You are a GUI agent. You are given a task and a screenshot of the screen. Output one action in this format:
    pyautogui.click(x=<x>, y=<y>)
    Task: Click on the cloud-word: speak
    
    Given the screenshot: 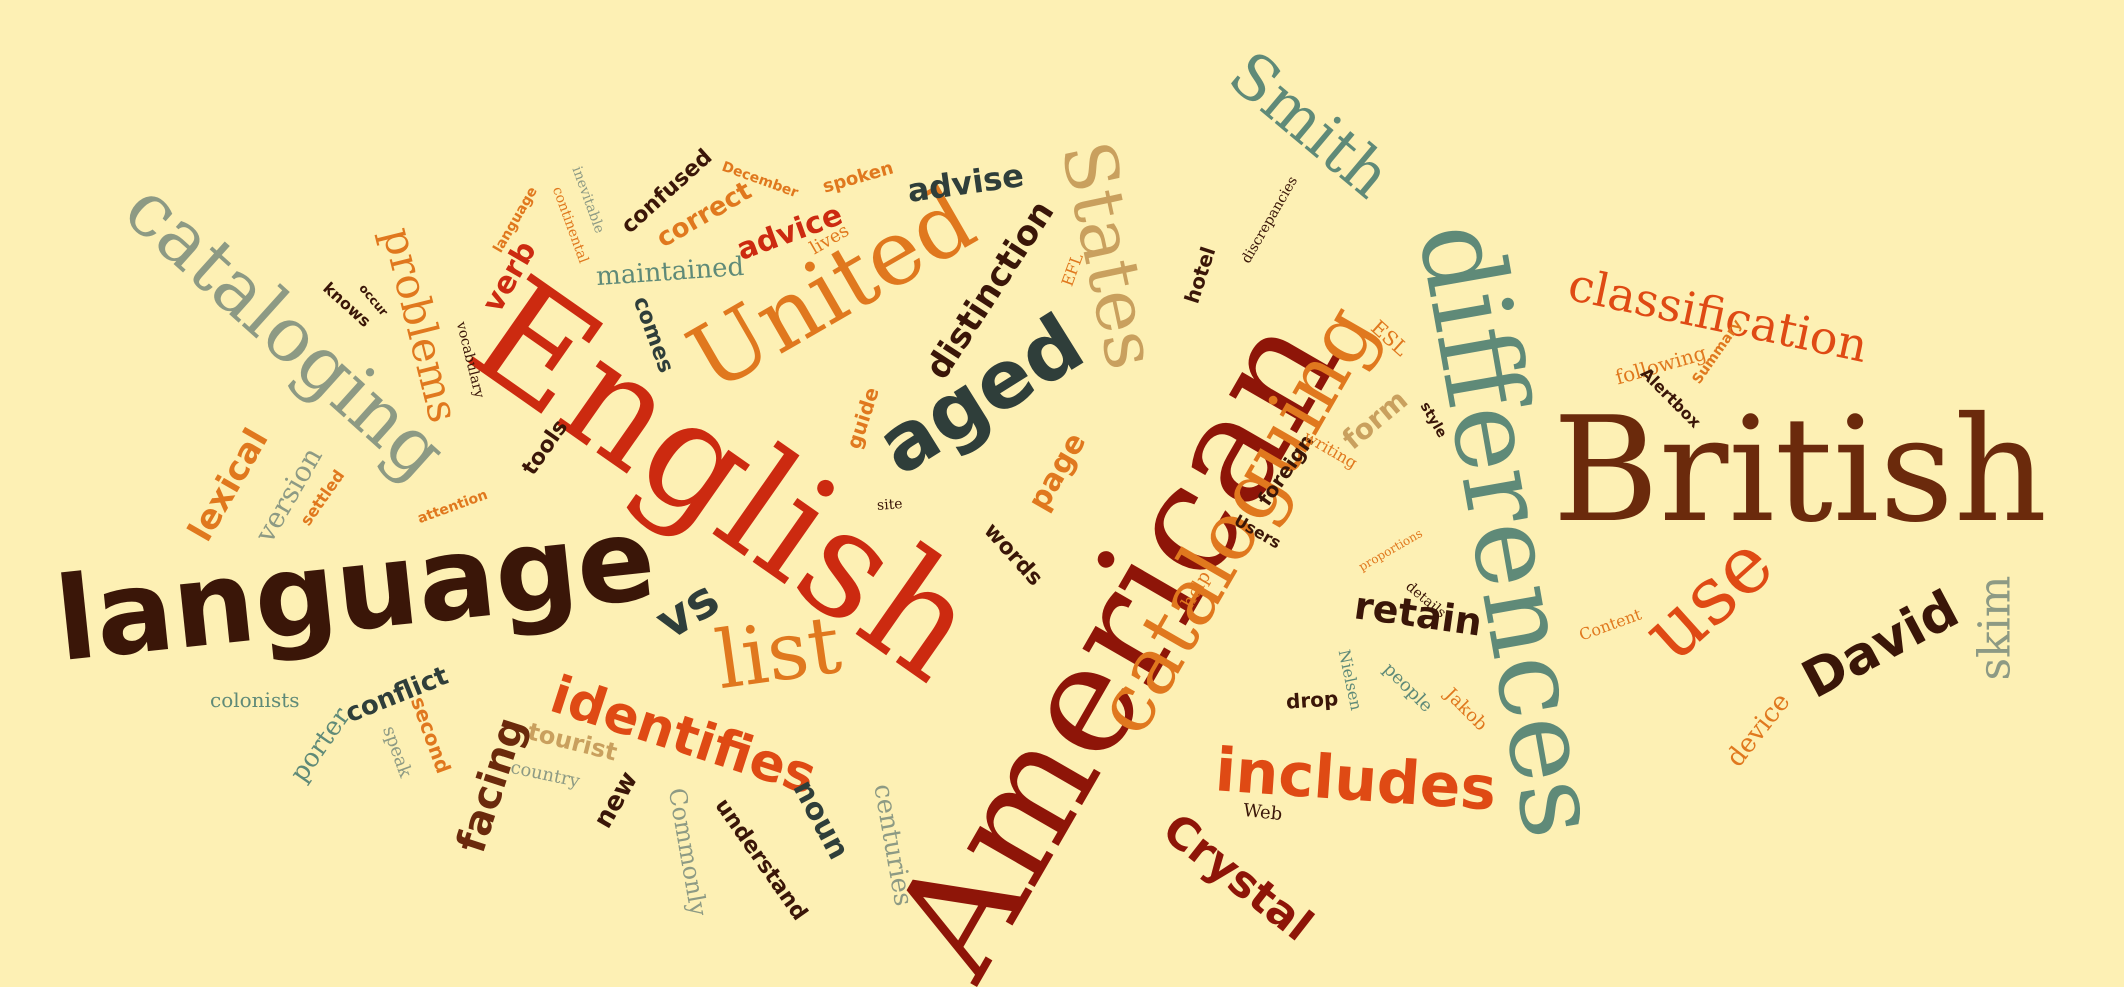 What is the action you would take?
    pyautogui.click(x=396, y=752)
    